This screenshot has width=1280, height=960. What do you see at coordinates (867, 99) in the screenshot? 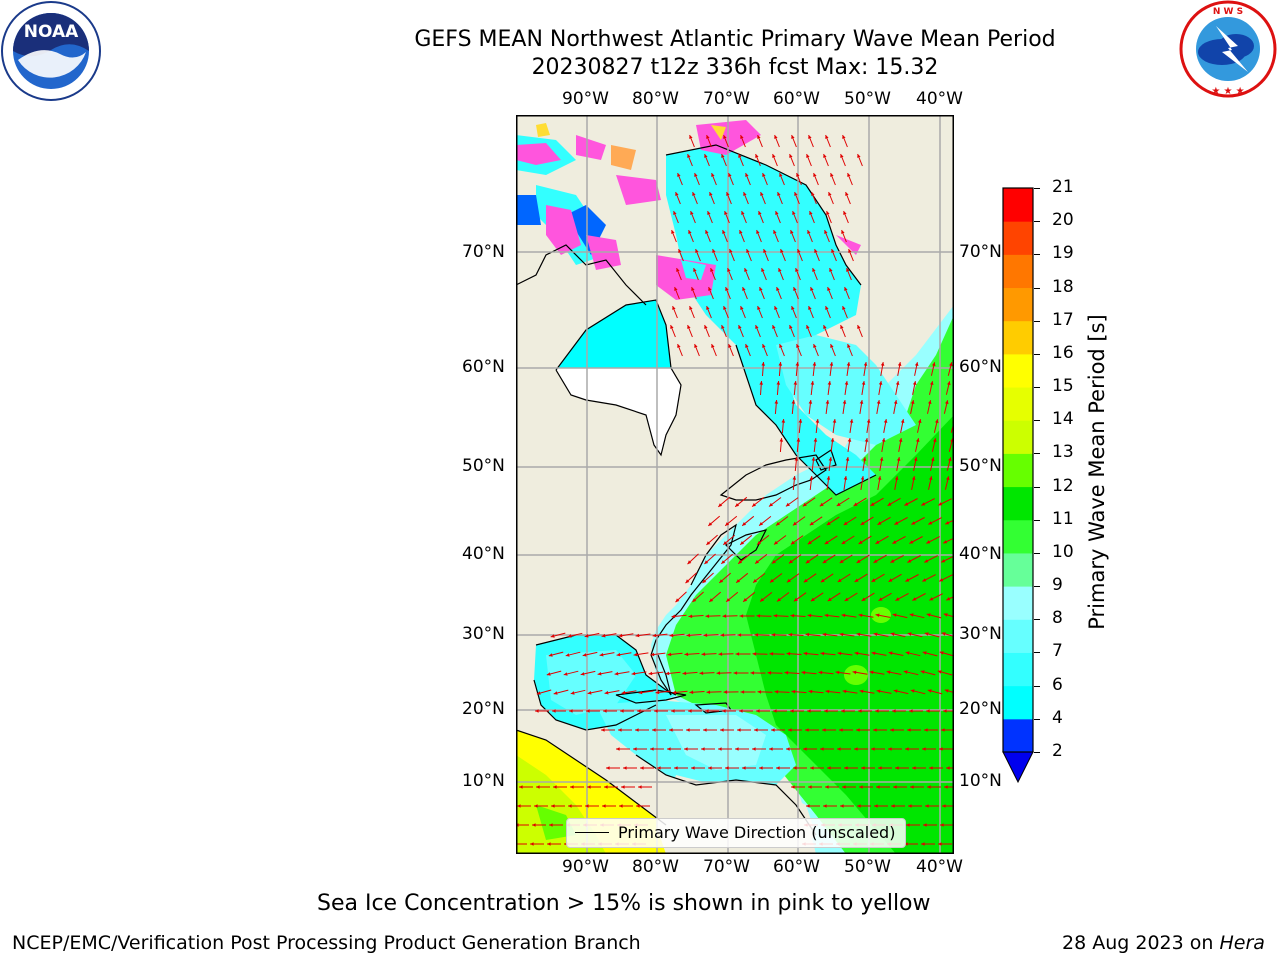
I see `lon-label-top: 50°W` at bounding box center [867, 99].